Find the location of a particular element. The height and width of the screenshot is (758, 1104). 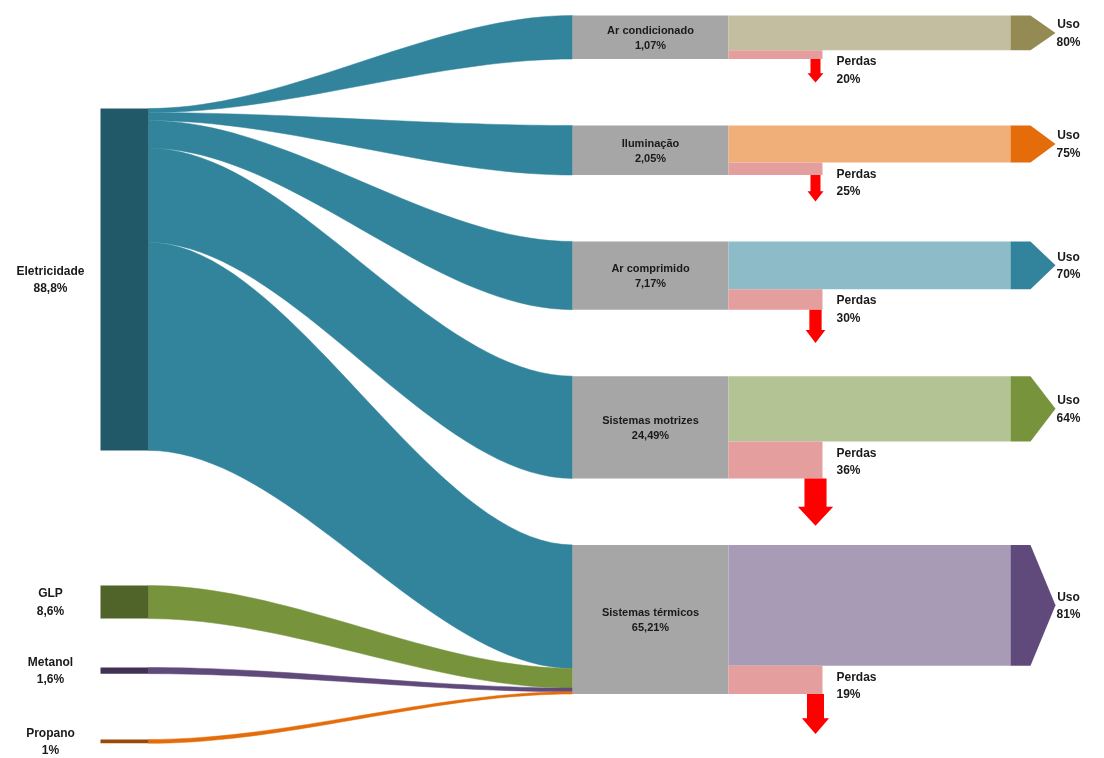

data-label: 1% is located at coordinates (50, 750).